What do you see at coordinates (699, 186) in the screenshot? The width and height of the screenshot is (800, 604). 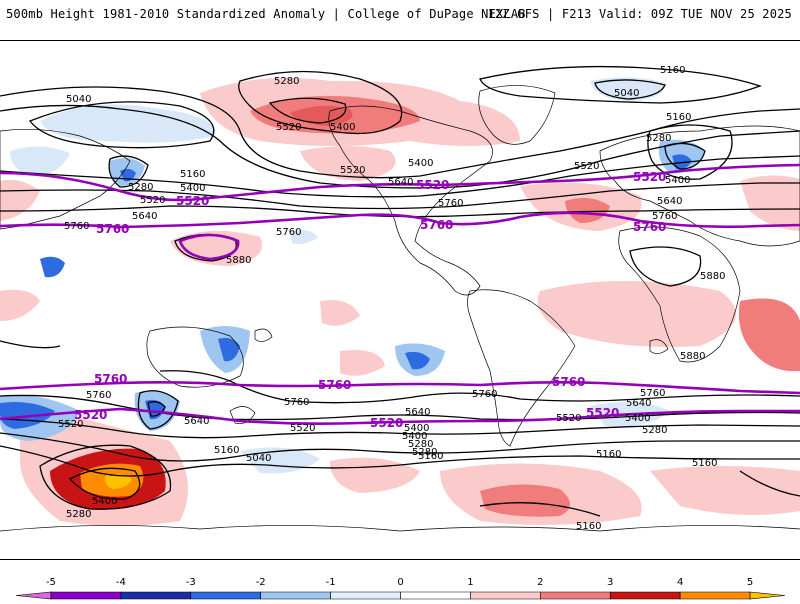 I see `coastline-eurasia` at bounding box center [699, 186].